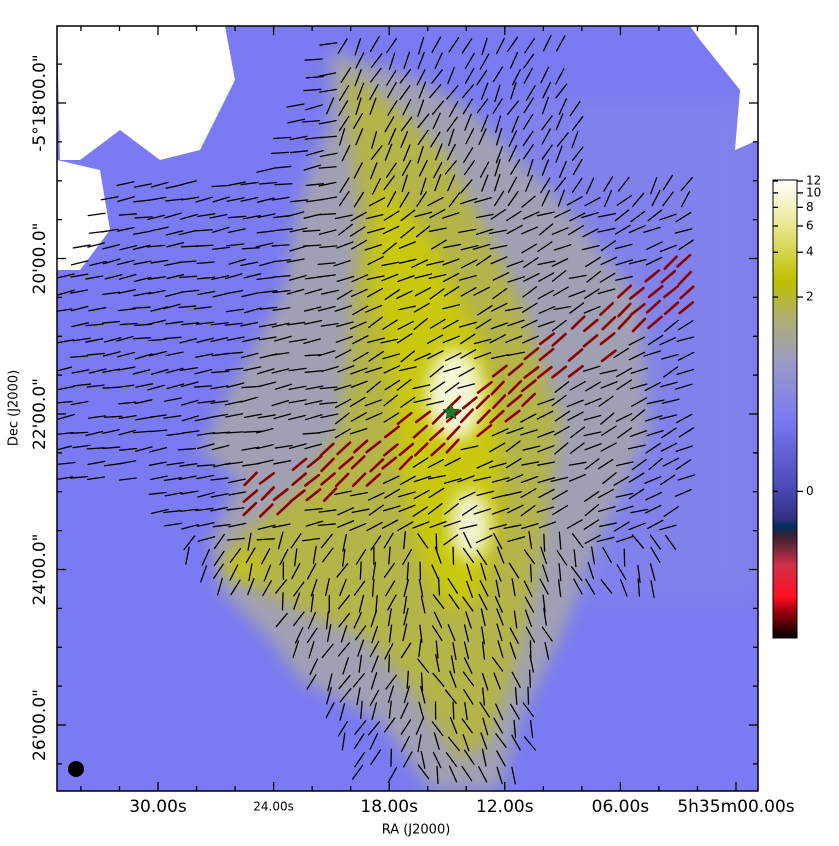 This screenshot has height=846, width=839. What do you see at coordinates (621, 807) in the screenshot?
I see `x-tick-label: 06.00s` at bounding box center [621, 807].